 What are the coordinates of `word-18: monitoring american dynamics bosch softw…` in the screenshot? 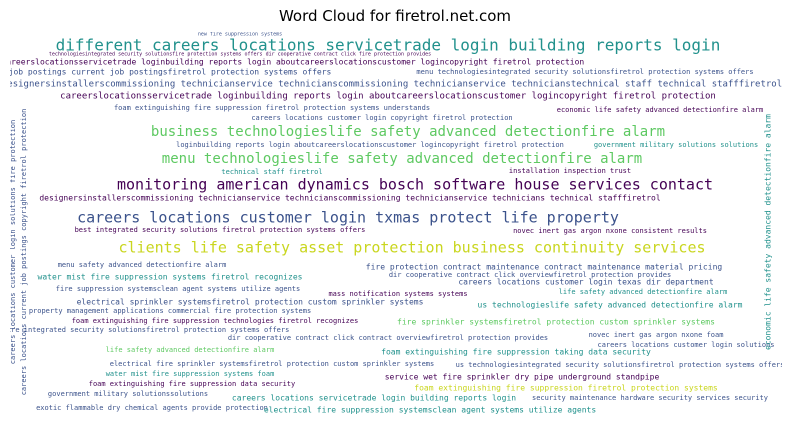 It's located at (415, 185).